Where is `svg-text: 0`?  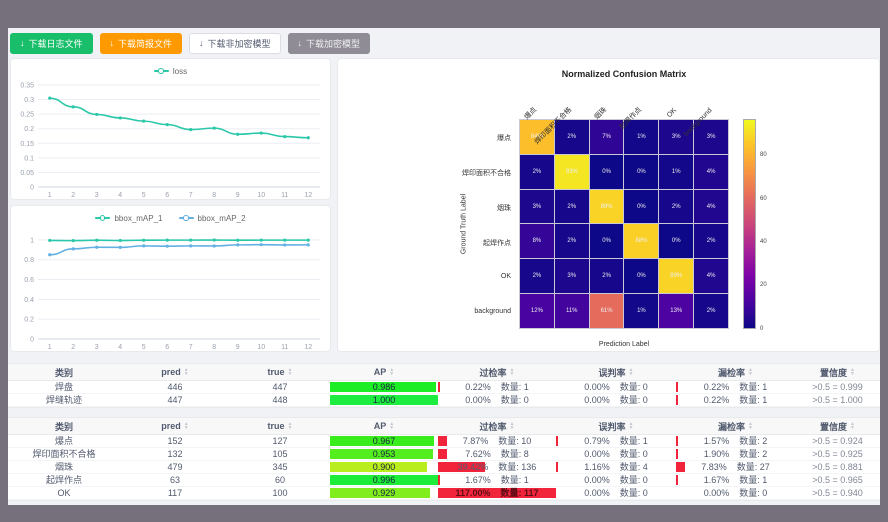
svg-text: 0 is located at coordinates (32, 188).